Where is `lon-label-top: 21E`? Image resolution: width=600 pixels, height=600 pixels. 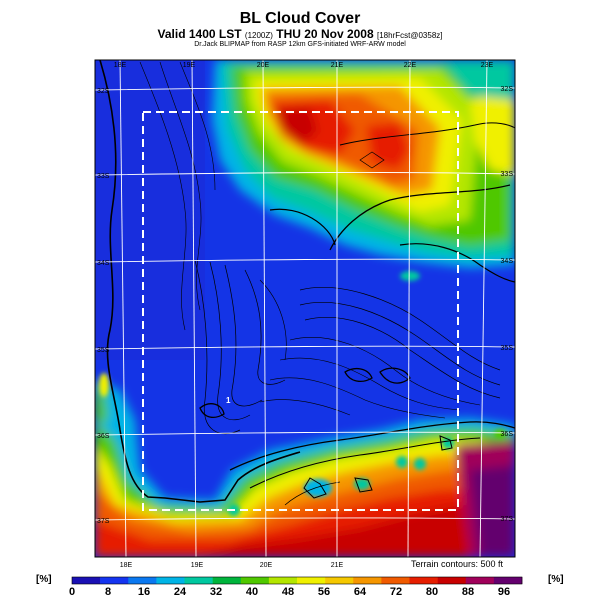
lon-label-top: 21E is located at coordinates (337, 65).